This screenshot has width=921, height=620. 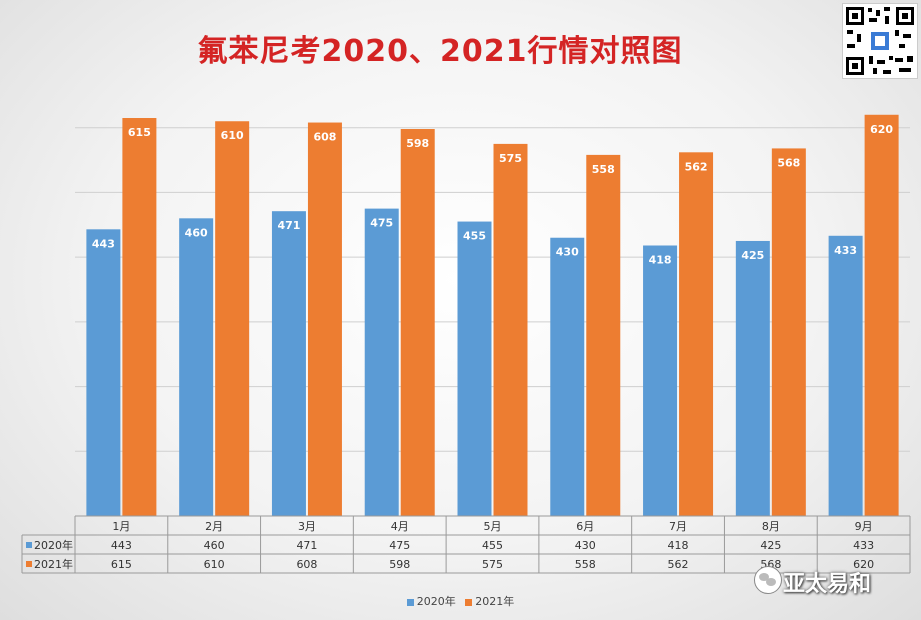 What do you see at coordinates (139, 317) in the screenshot?
I see `bar-2021年-1月` at bounding box center [139, 317].